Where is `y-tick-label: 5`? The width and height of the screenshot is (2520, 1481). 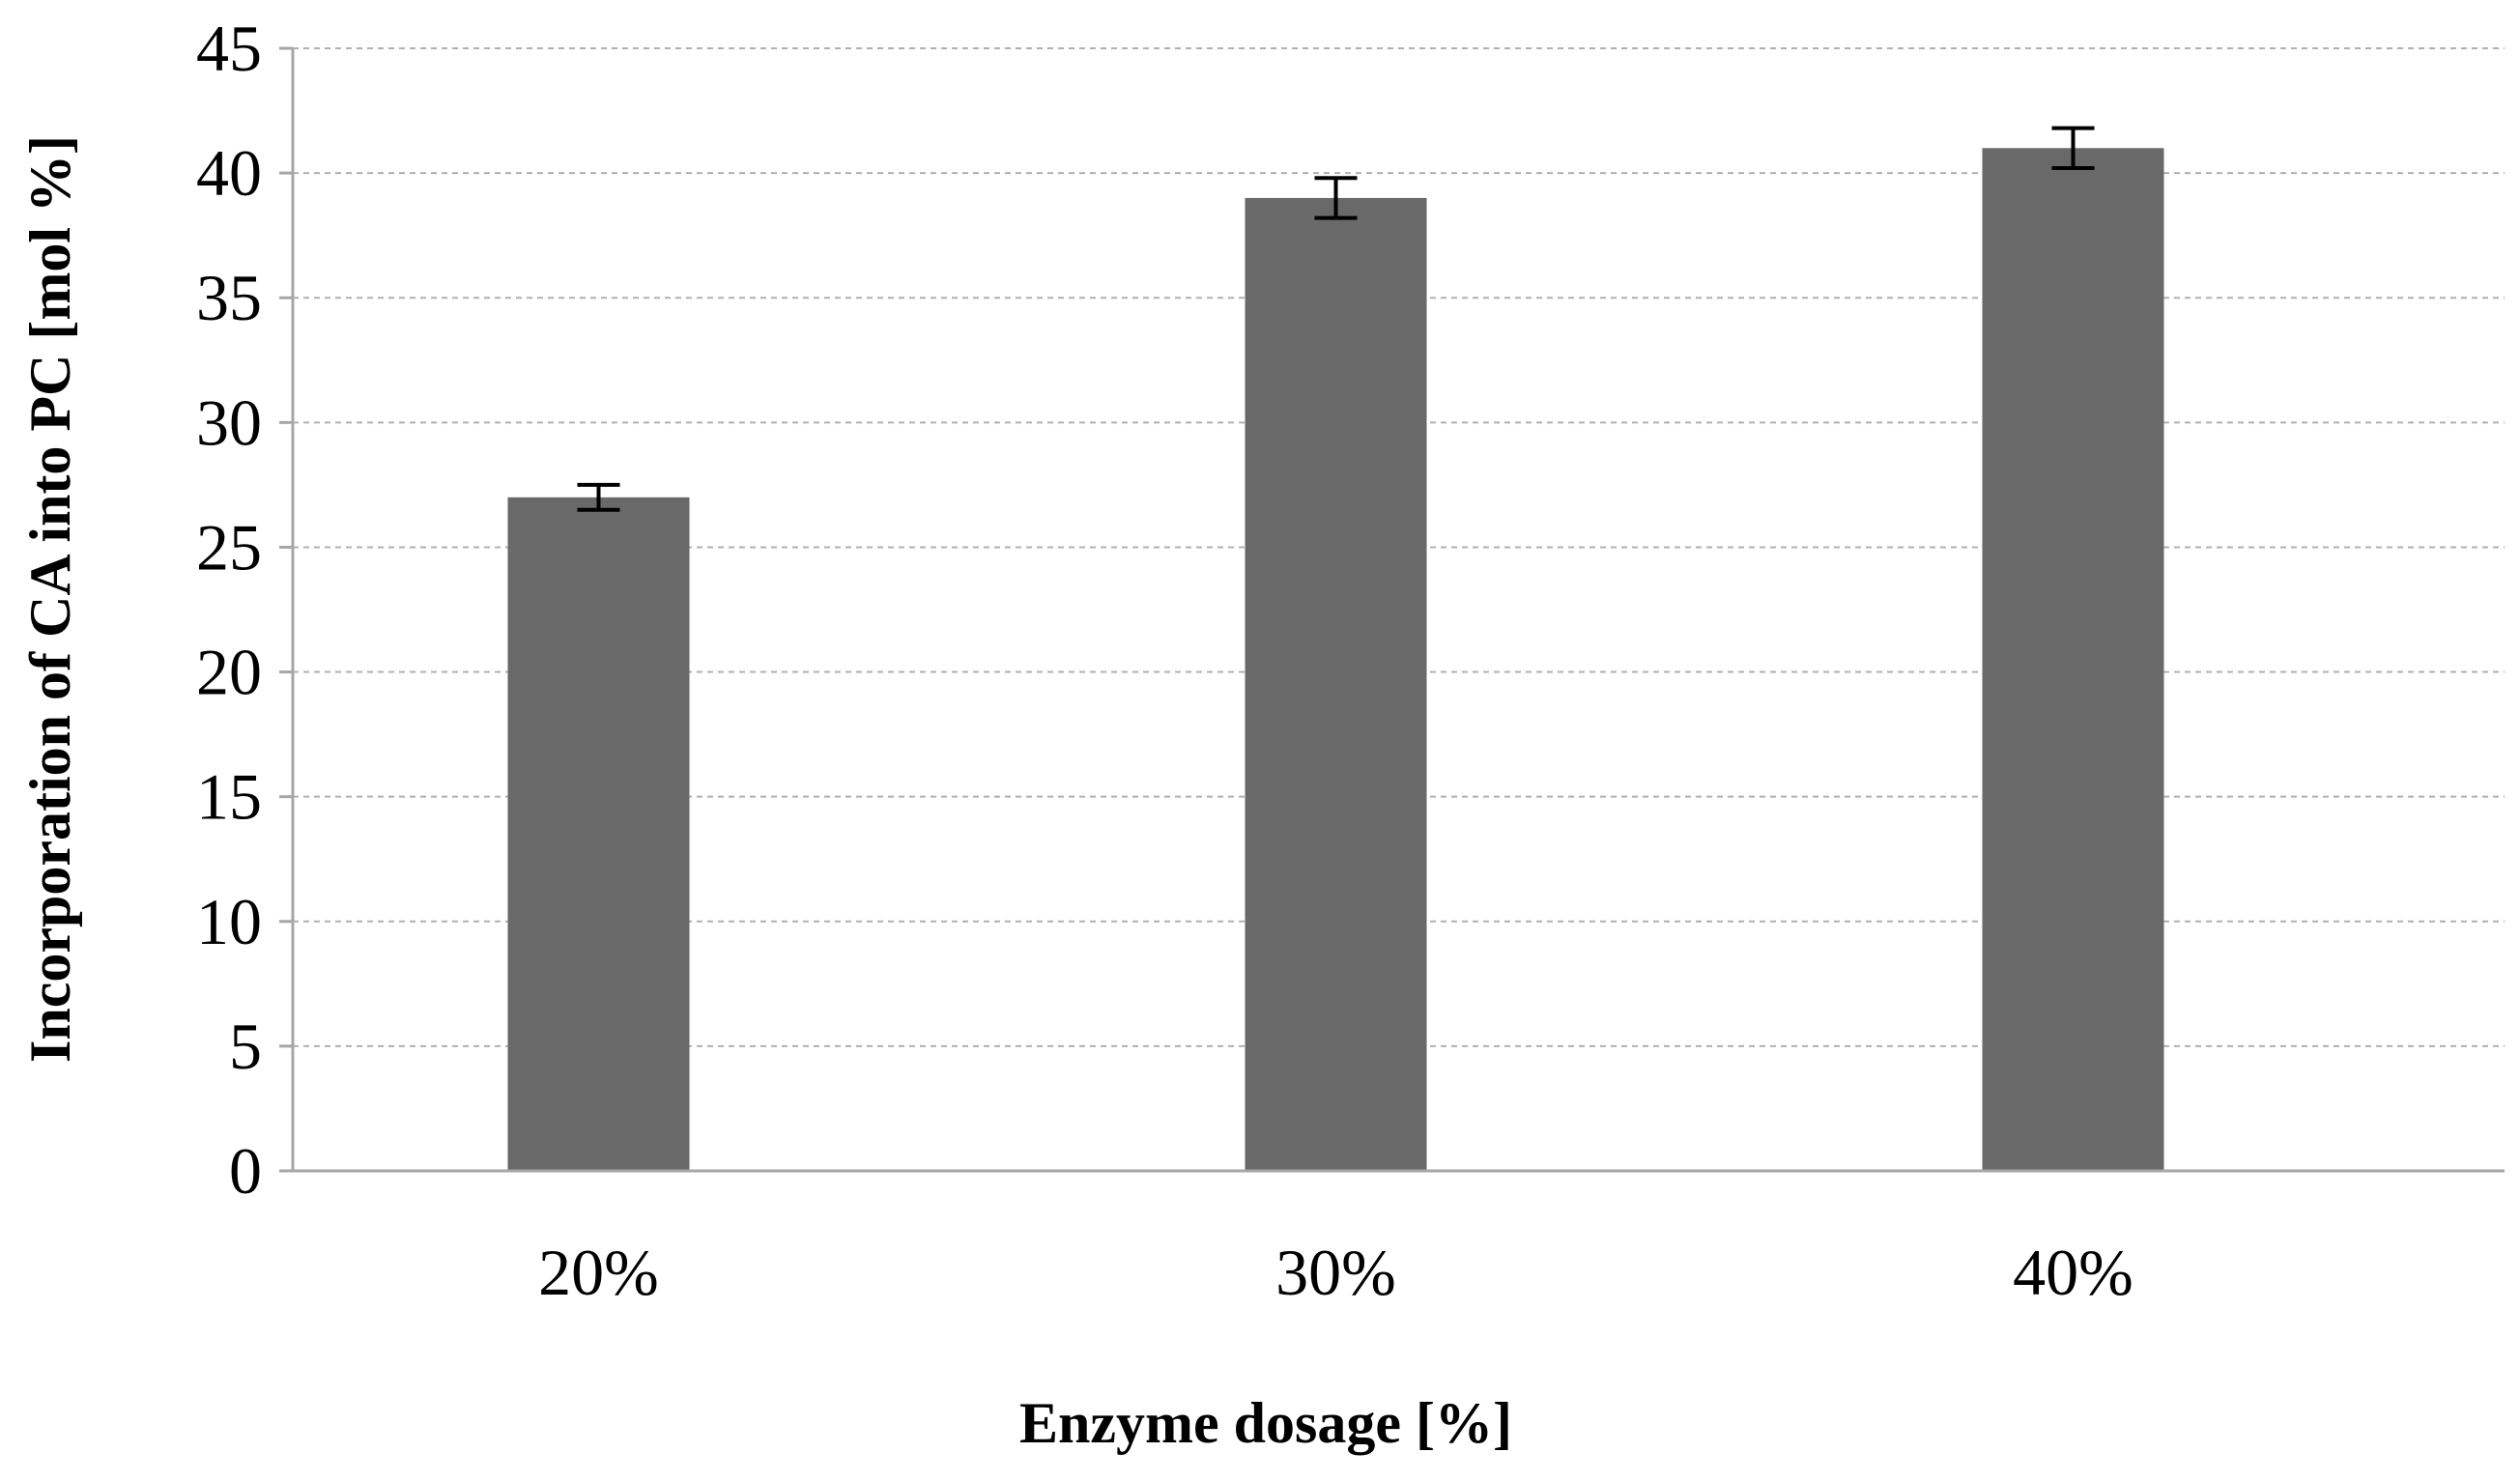 y-tick-label: 5 is located at coordinates (245, 1046).